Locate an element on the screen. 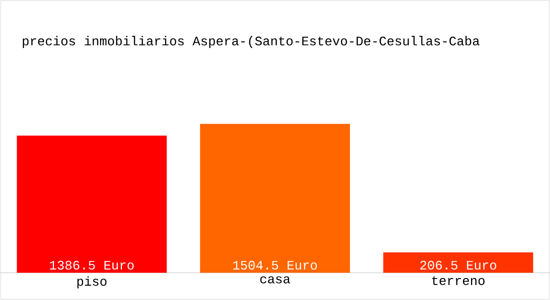 The height and width of the screenshot is (300, 550). x-tick-label: terreno is located at coordinates (458, 281).